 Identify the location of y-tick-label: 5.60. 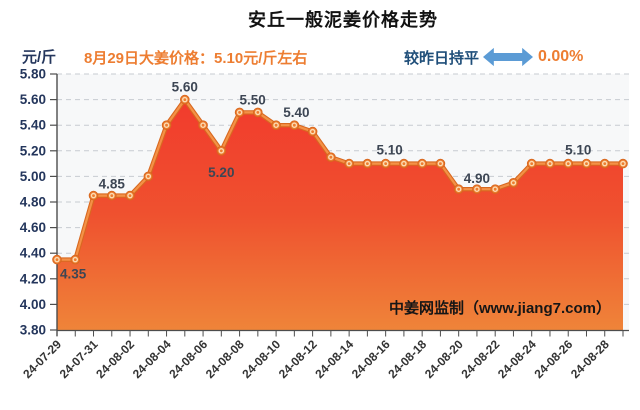
(33, 99).